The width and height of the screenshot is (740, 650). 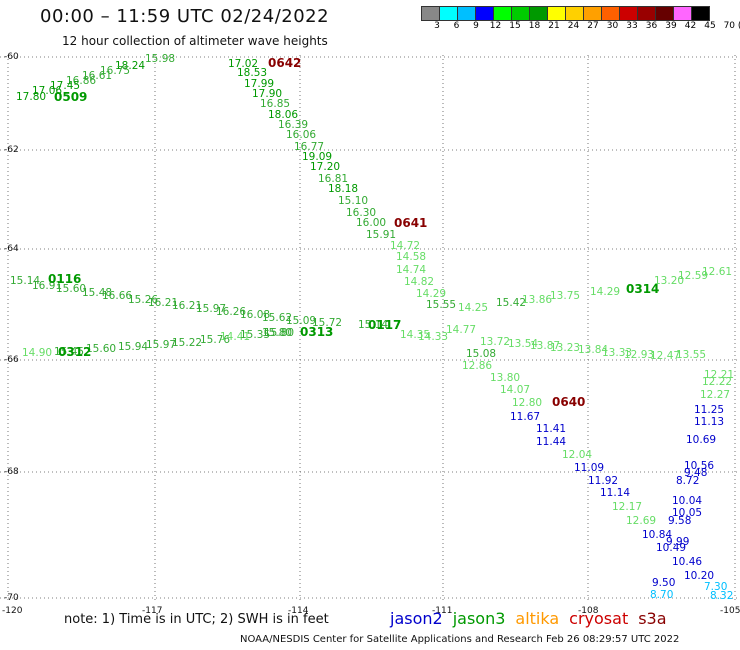 What do you see at coordinates (617, 353) in the screenshot?
I see `wave-height-reading: 13.33` at bounding box center [617, 353].